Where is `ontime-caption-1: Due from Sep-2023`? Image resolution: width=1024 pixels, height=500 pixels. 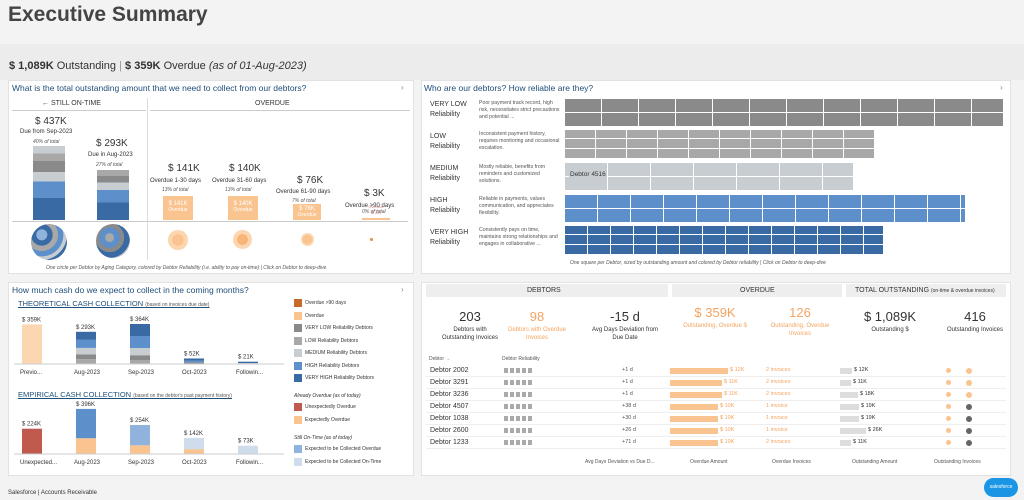
ontime-caption-1: Due from Sep-2023 is located at coordinates (46, 132).